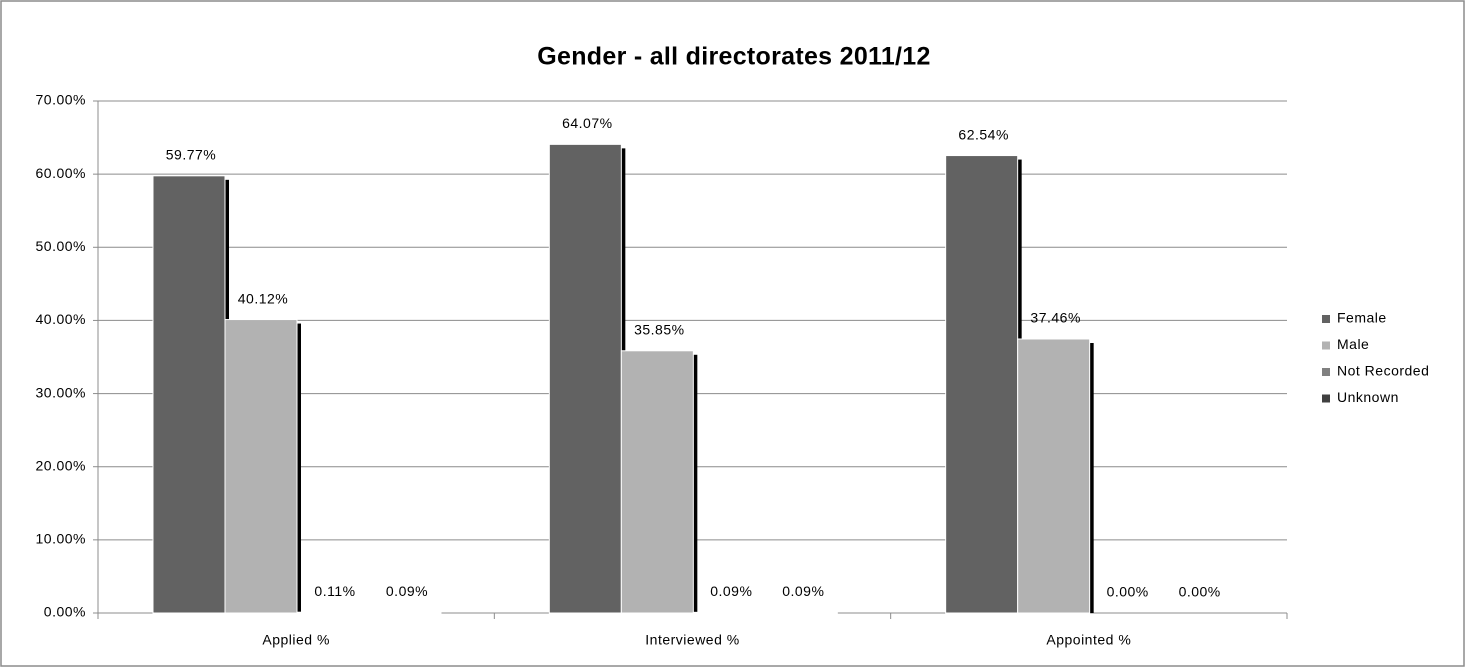  What do you see at coordinates (1368, 397) in the screenshot?
I see `legend-label: Unknown` at bounding box center [1368, 397].